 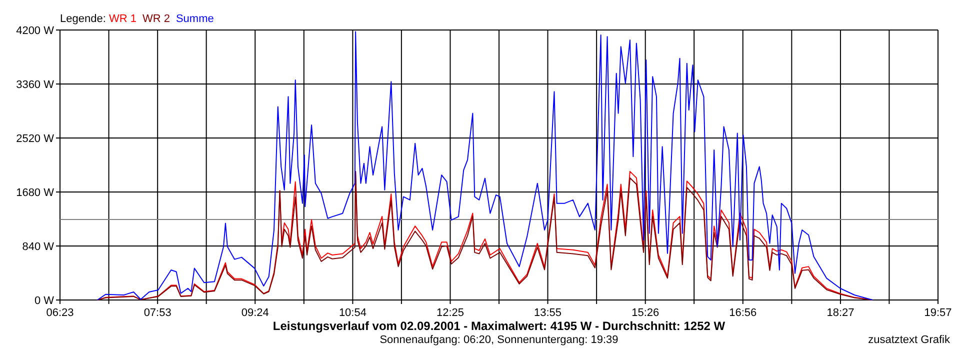 What do you see at coordinates (60, 313) in the screenshot?
I see `x-tick-label: 06:23` at bounding box center [60, 313].